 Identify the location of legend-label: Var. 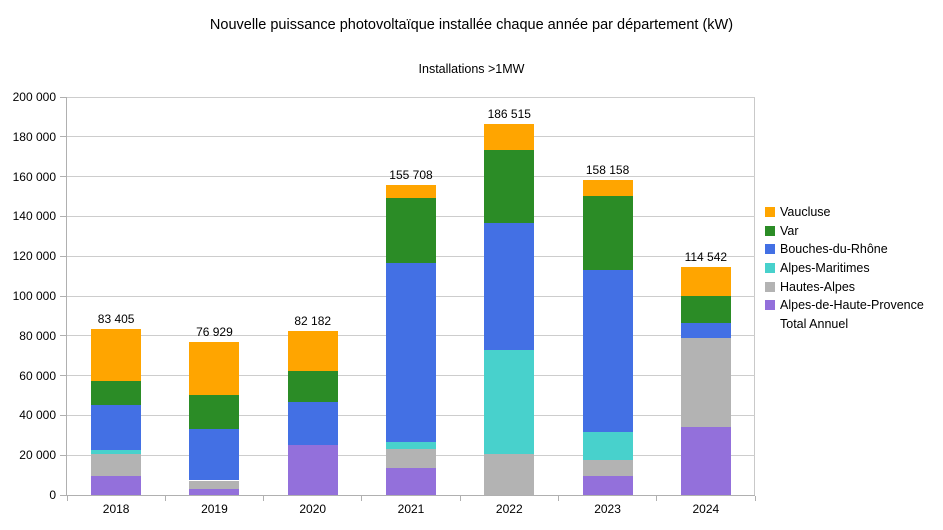
(789, 230).